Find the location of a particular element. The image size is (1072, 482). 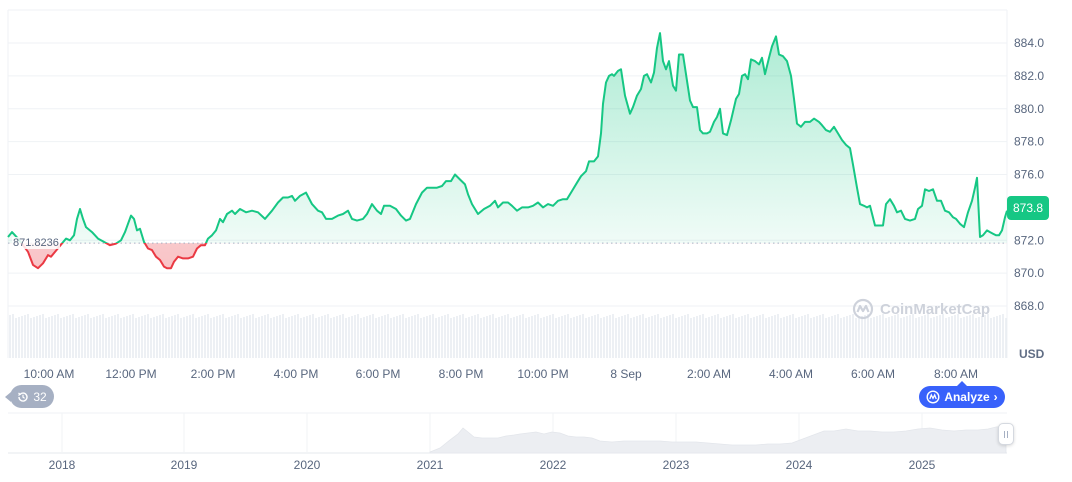

analyze-button: Analyze › is located at coordinates (962, 394).